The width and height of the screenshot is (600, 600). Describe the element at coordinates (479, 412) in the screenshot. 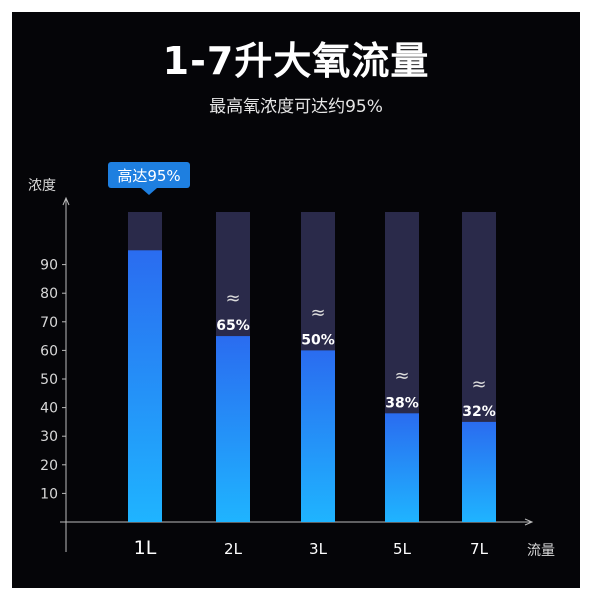

I see `data-label: 32%` at that location.